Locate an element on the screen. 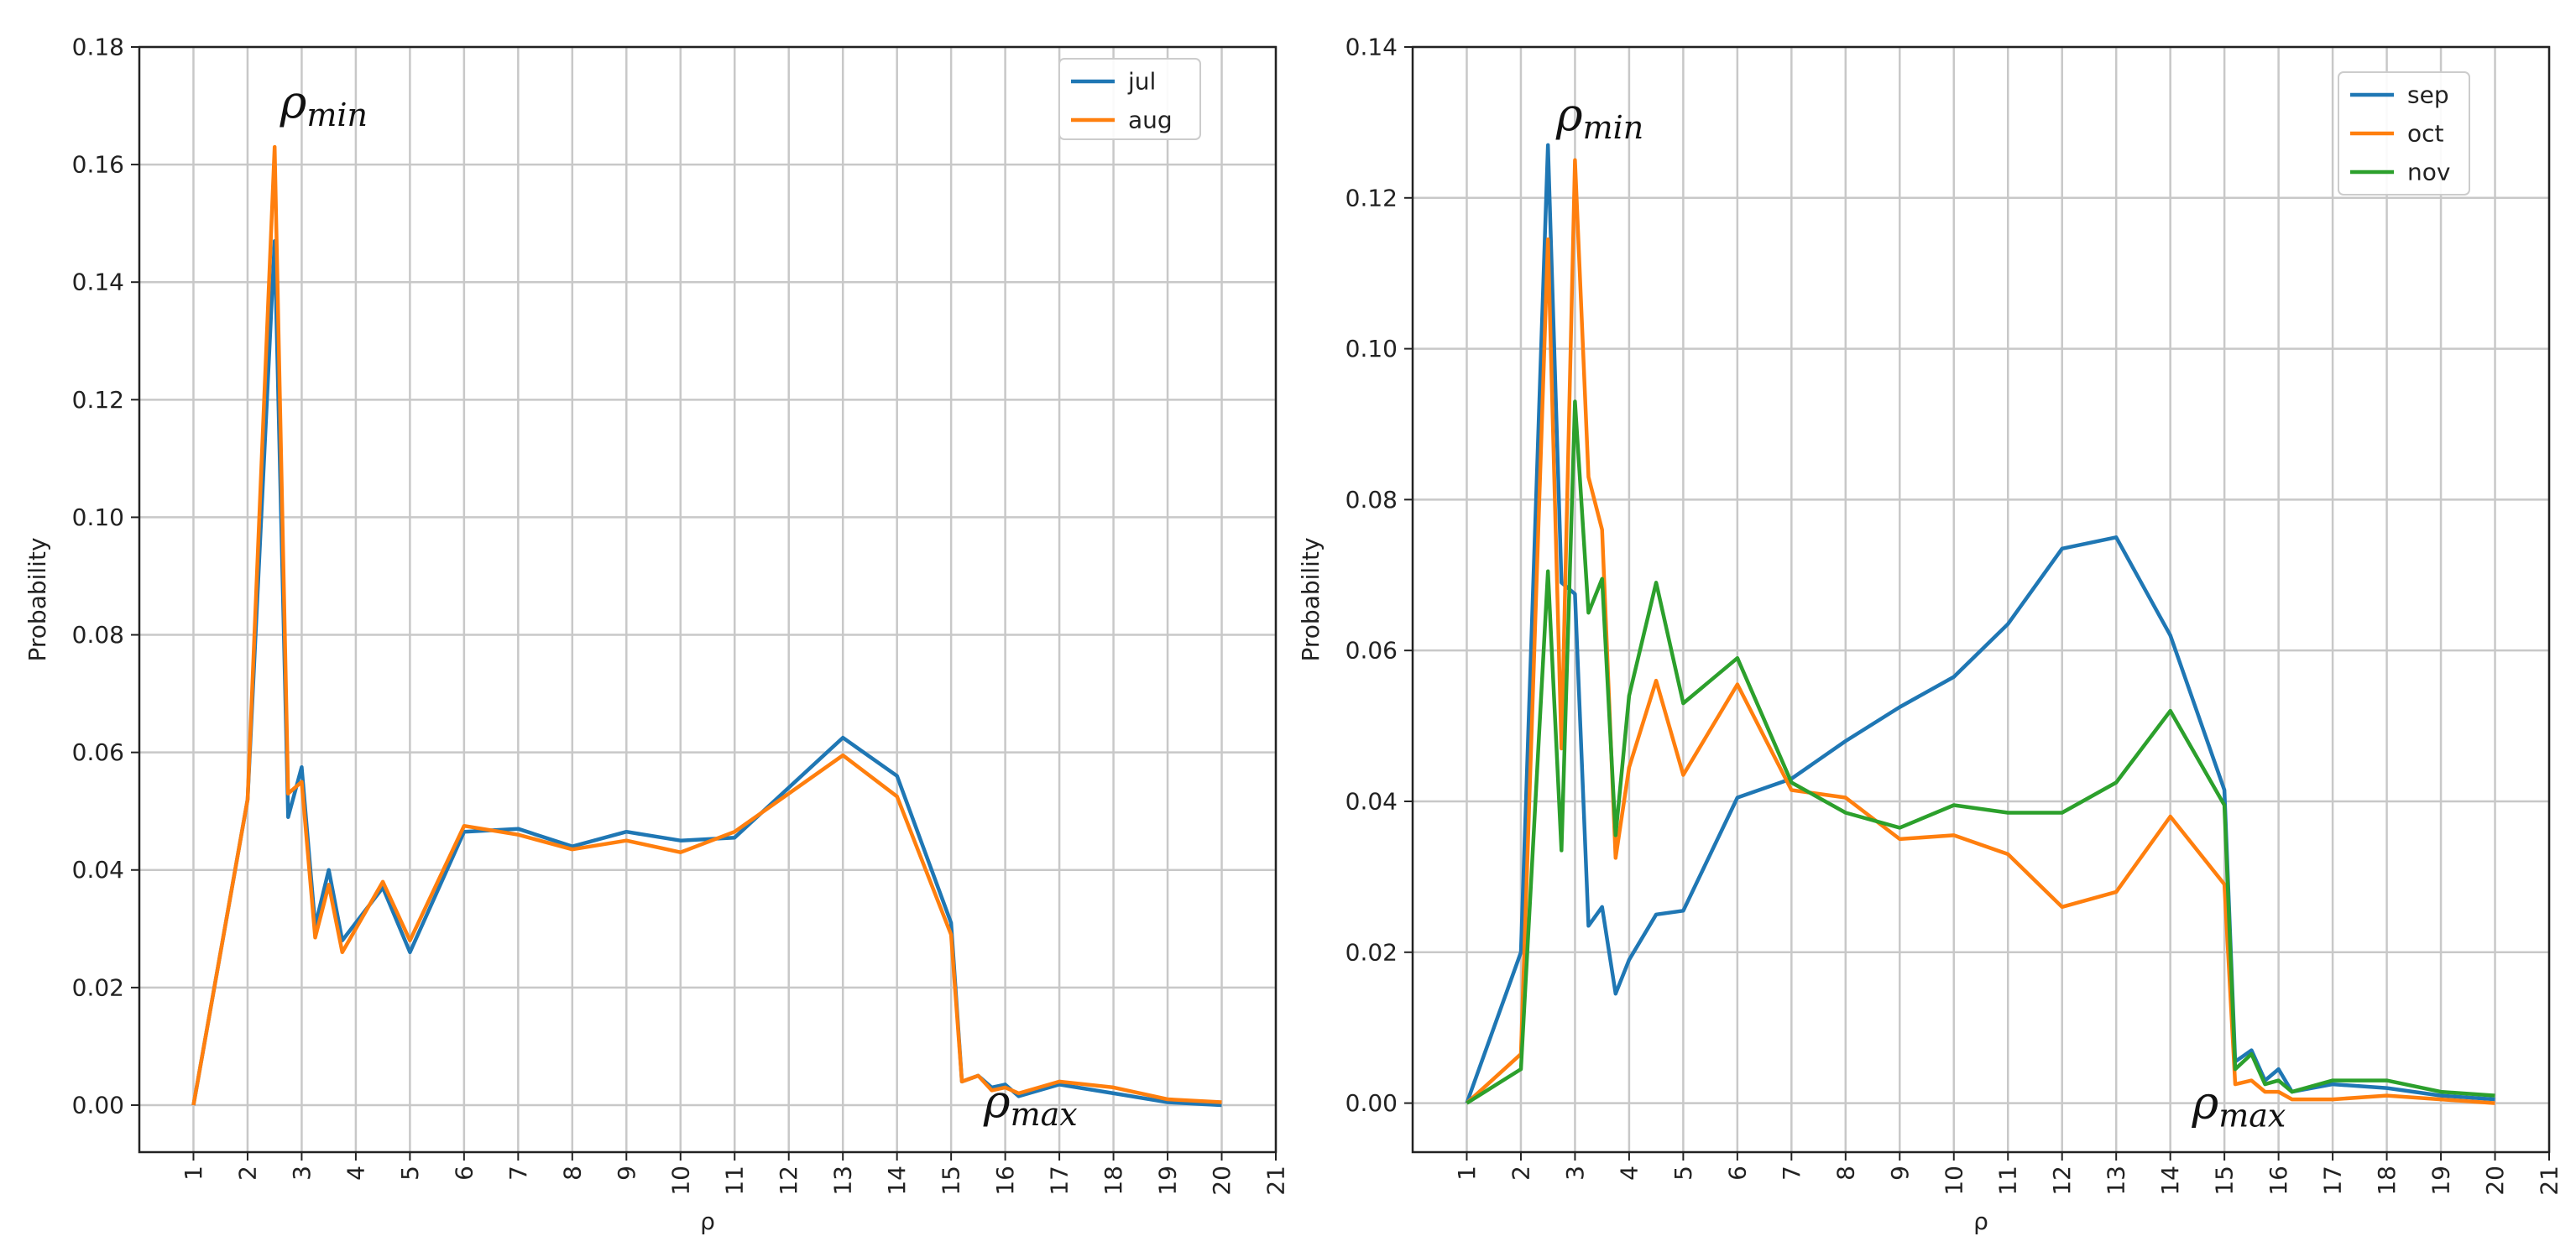 Image resolution: width=2576 pixels, height=1252 pixels. legend: sep oct nov is located at coordinates (2404, 133).